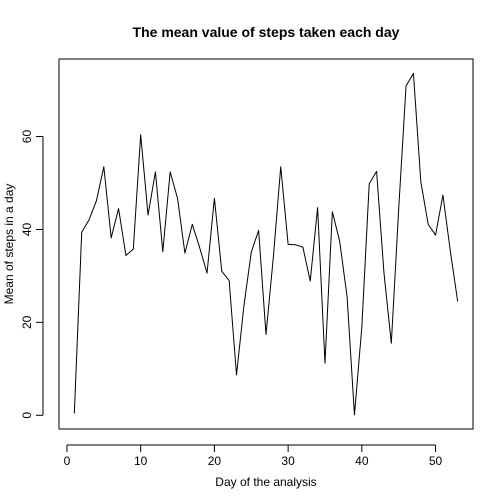  What do you see at coordinates (9, 244) in the screenshot?
I see `y-axis-label: Mean of steps in a day` at bounding box center [9, 244].